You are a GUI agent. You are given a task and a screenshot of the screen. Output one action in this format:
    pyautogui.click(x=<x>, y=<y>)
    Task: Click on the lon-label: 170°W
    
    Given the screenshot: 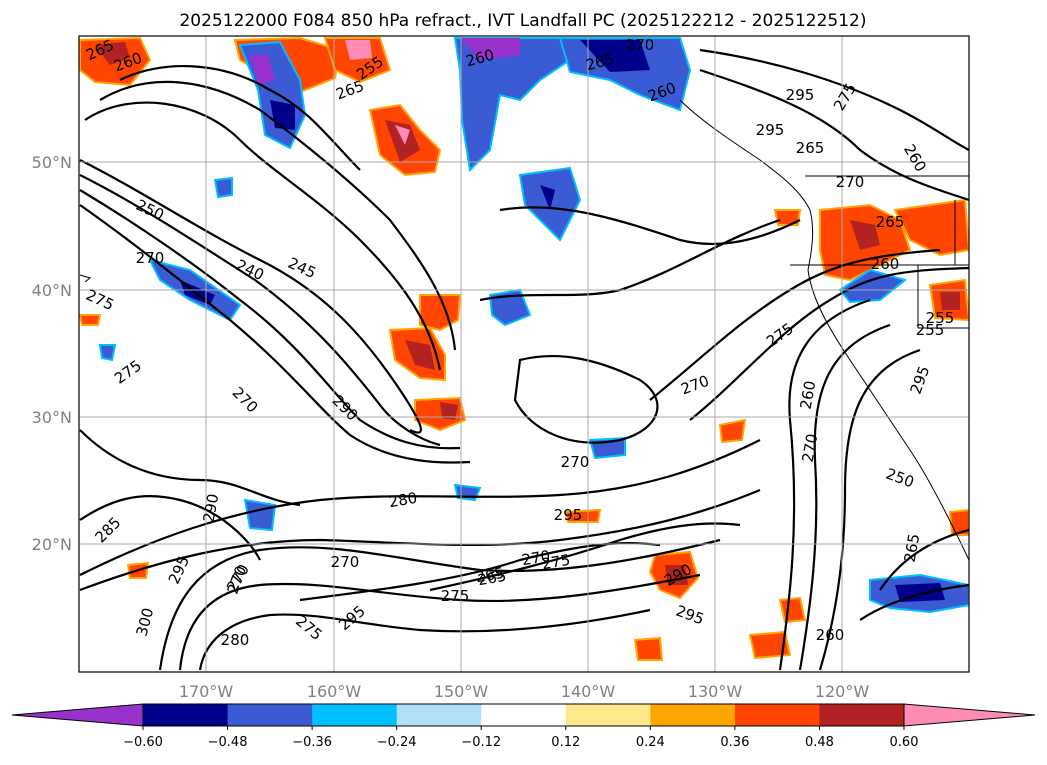 What is the action you would take?
    pyautogui.click(x=206, y=691)
    